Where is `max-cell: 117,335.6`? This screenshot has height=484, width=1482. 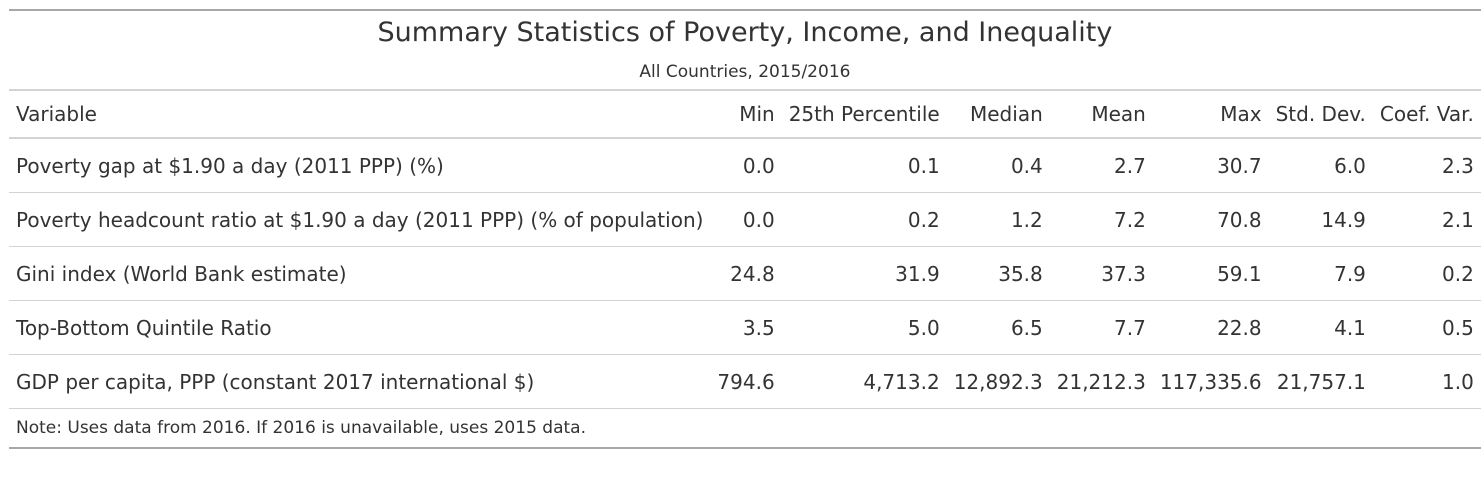
max-cell: 117,335.6 is located at coordinates (1210, 381).